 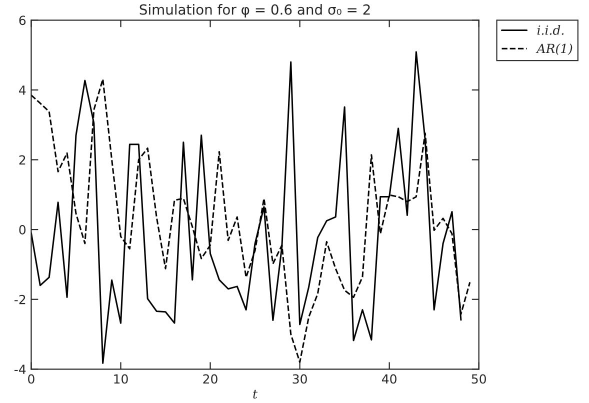 What do you see at coordinates (20, 299) in the screenshot?
I see `y-tick-label: -2` at bounding box center [20, 299].